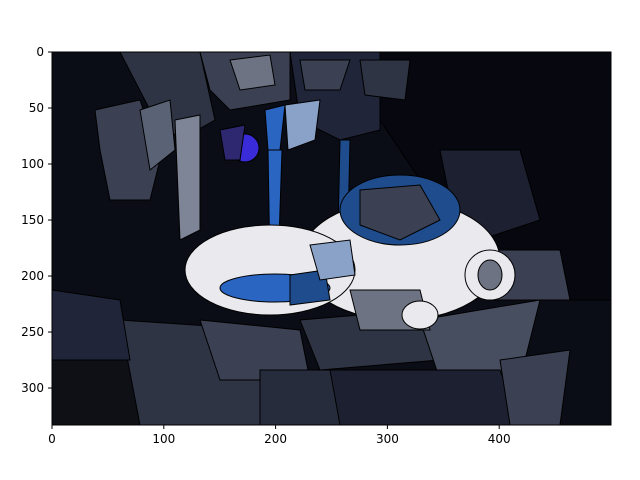 The width and height of the screenshot is (640, 480). What do you see at coordinates (275, 439) in the screenshot?
I see `x-tick-label: 200` at bounding box center [275, 439].